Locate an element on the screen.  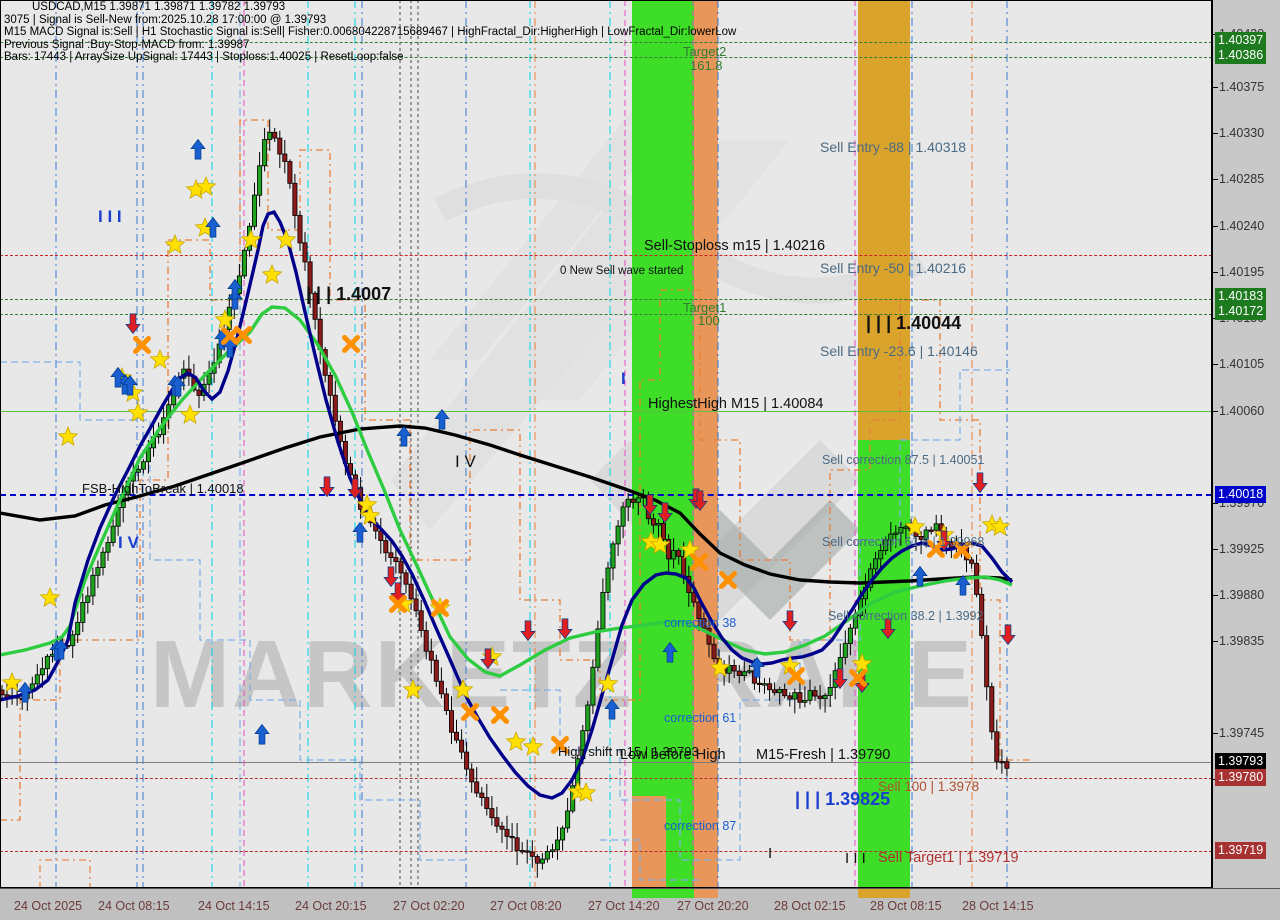
annotation-target1: Target1 is located at coordinates (705, 307).